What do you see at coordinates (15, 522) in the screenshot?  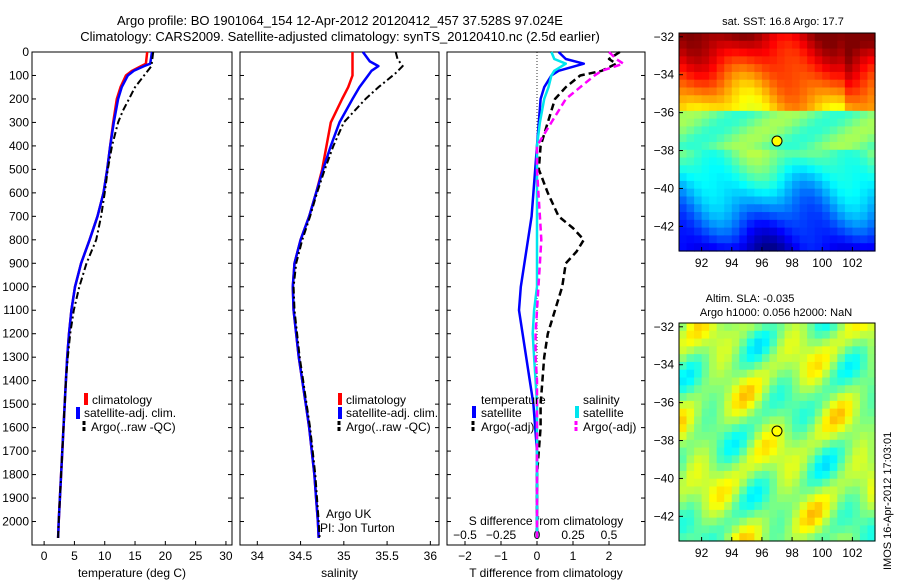 I see `y-tick-label: 2000` at bounding box center [15, 522].